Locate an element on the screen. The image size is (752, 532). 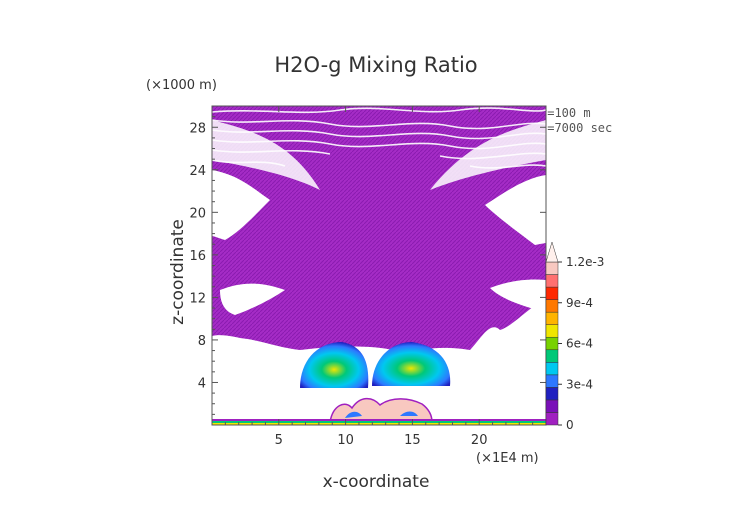
annotation-y: y=100 m is located at coordinates (565, 113).